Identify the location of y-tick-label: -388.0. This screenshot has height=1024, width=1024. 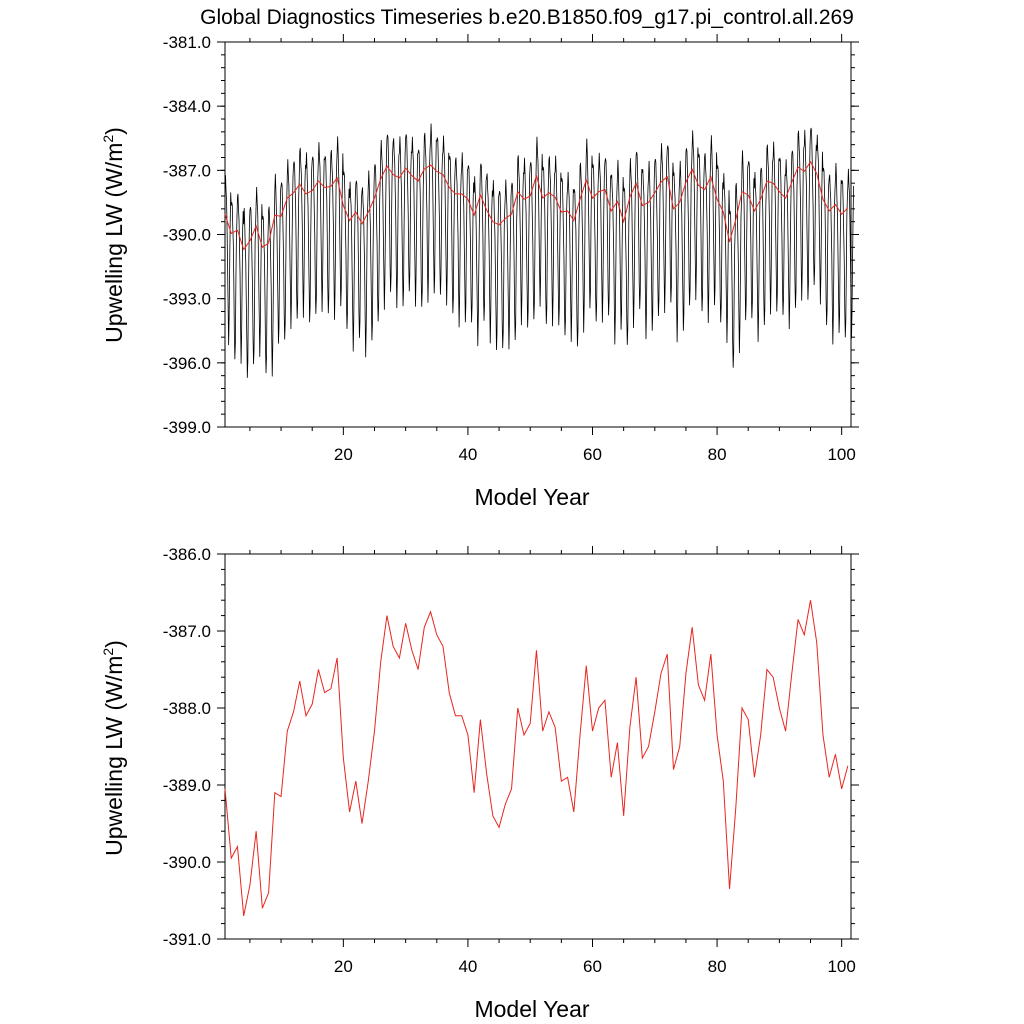
(187, 708).